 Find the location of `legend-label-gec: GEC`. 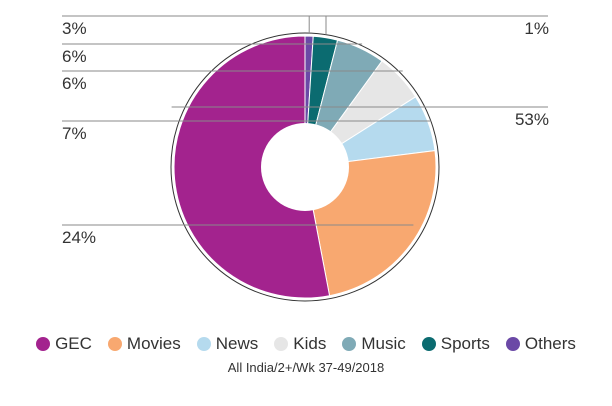

legend-label-gec: GEC is located at coordinates (73, 343).